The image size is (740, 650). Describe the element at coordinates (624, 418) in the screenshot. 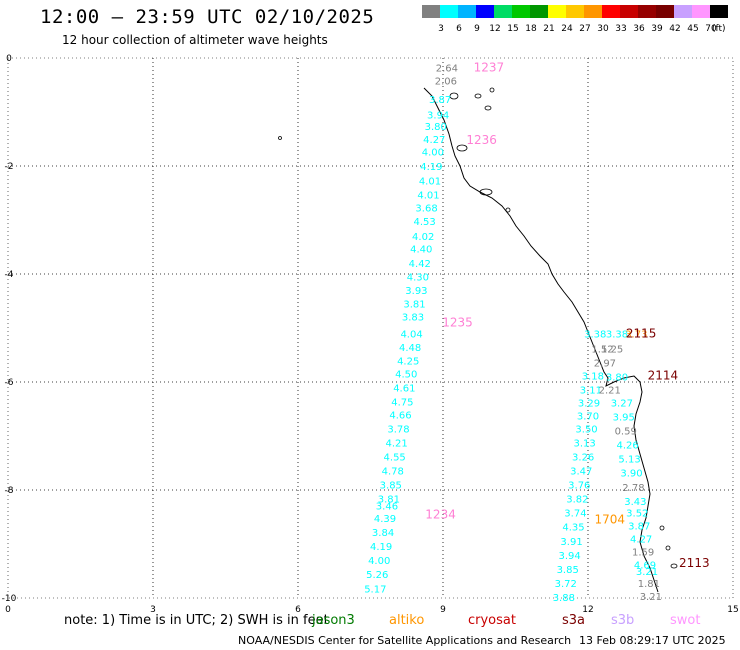

I see `wave-height-value: 3.95` at that location.